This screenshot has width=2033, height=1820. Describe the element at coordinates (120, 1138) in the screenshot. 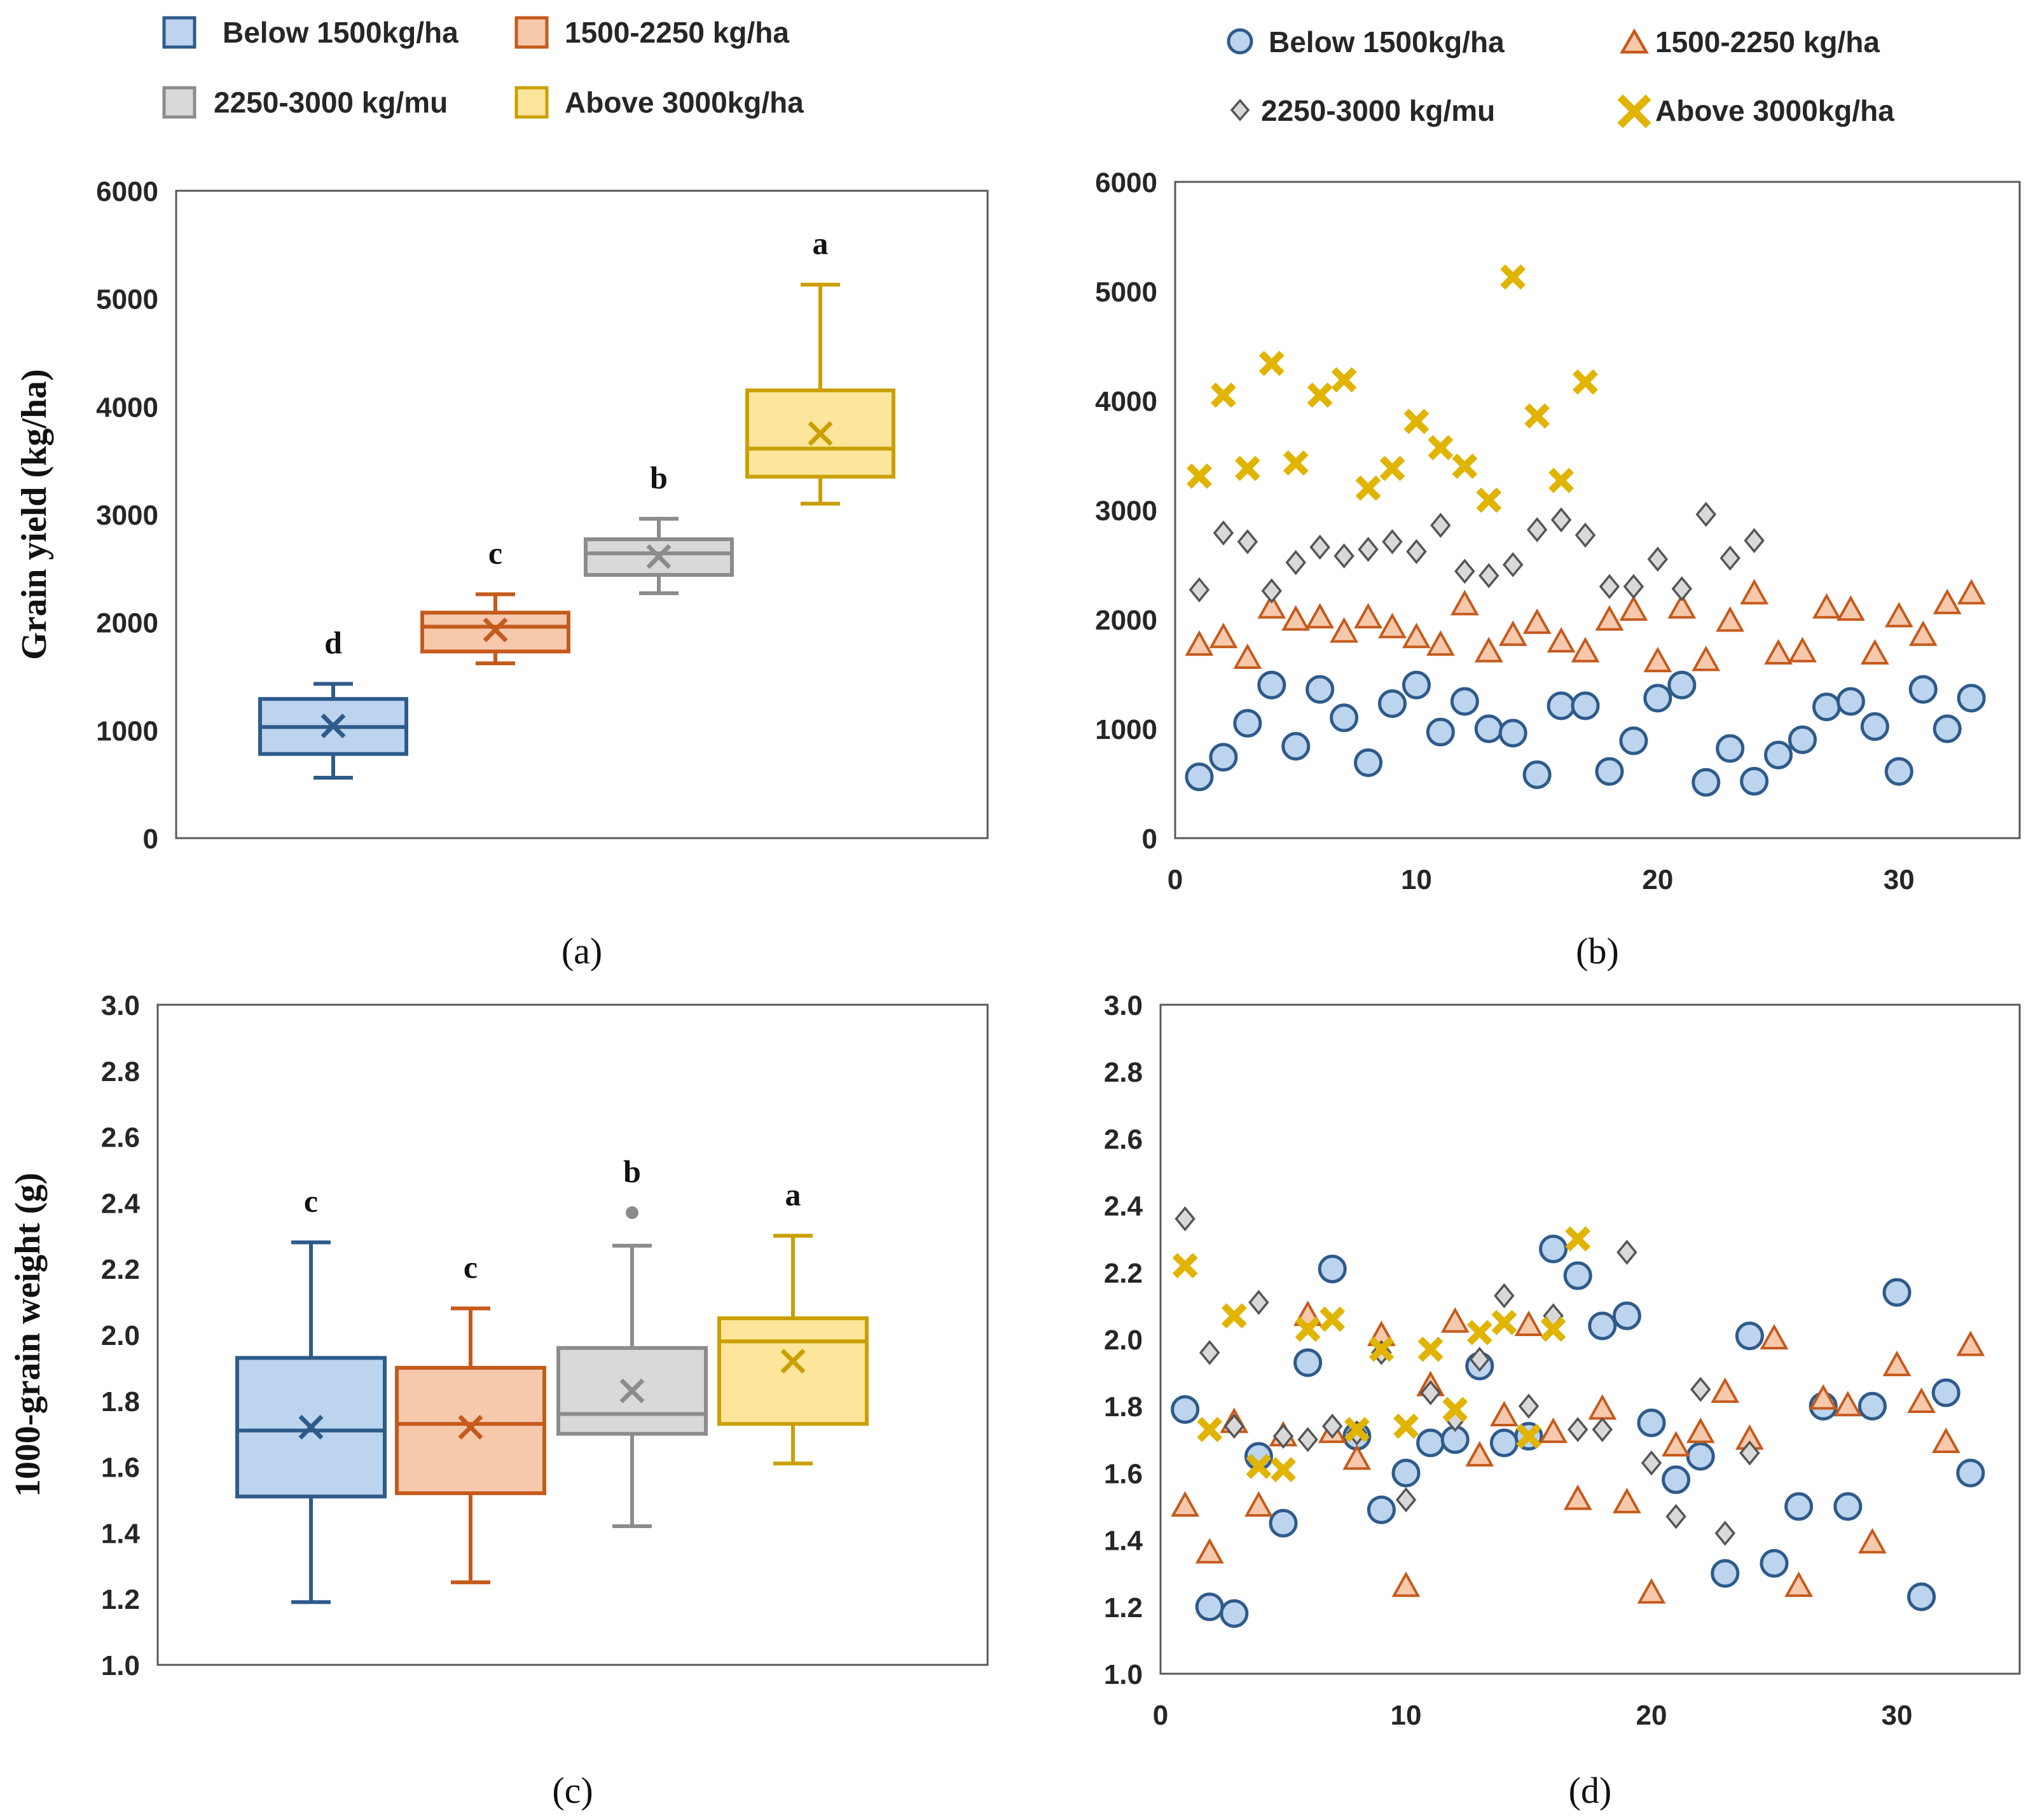

I see `y-tick-label: 2.6` at that location.